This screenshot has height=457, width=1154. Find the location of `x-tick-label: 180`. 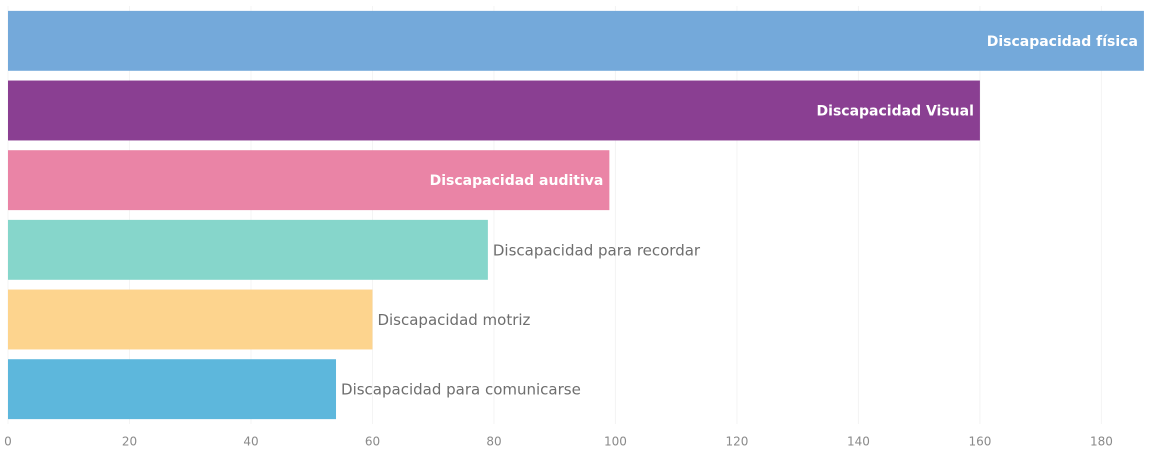

x-tick-label: 180 is located at coordinates (1101, 442).